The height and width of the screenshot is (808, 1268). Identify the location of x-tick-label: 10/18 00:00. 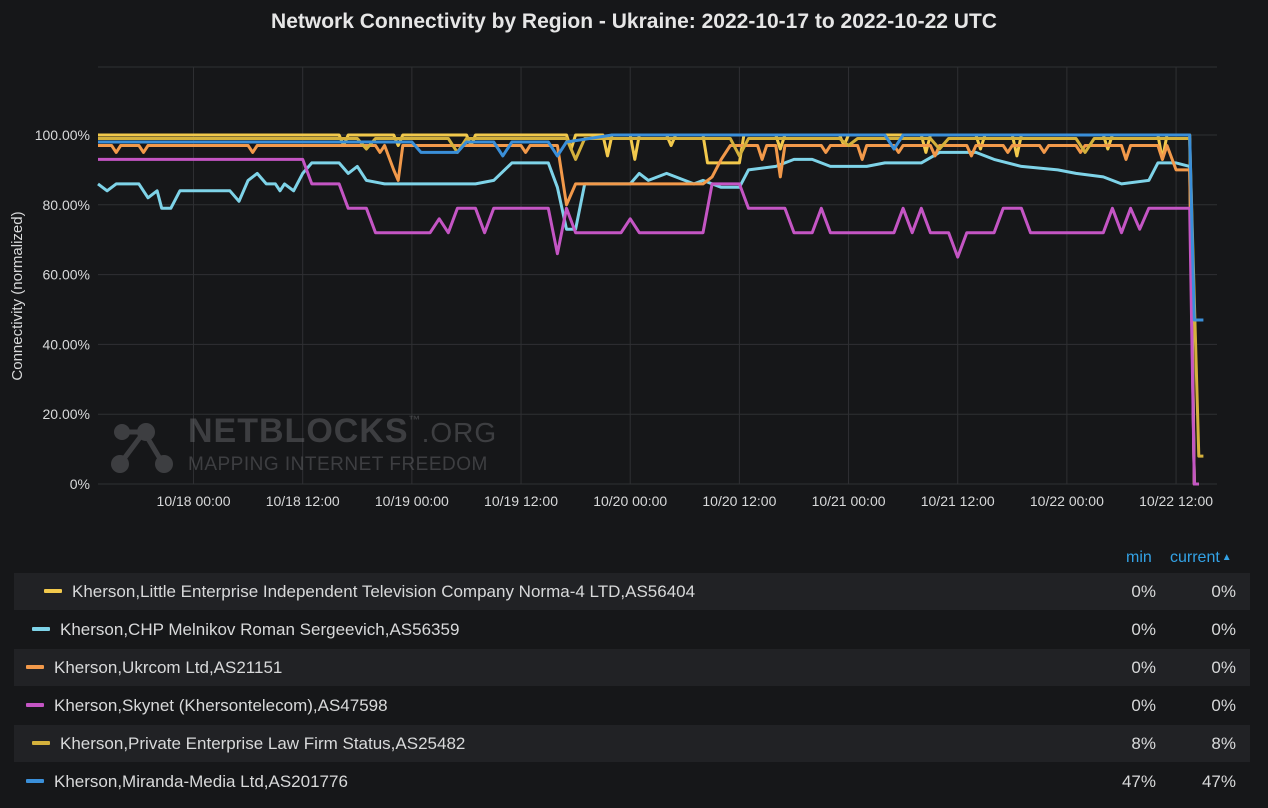
(194, 501).